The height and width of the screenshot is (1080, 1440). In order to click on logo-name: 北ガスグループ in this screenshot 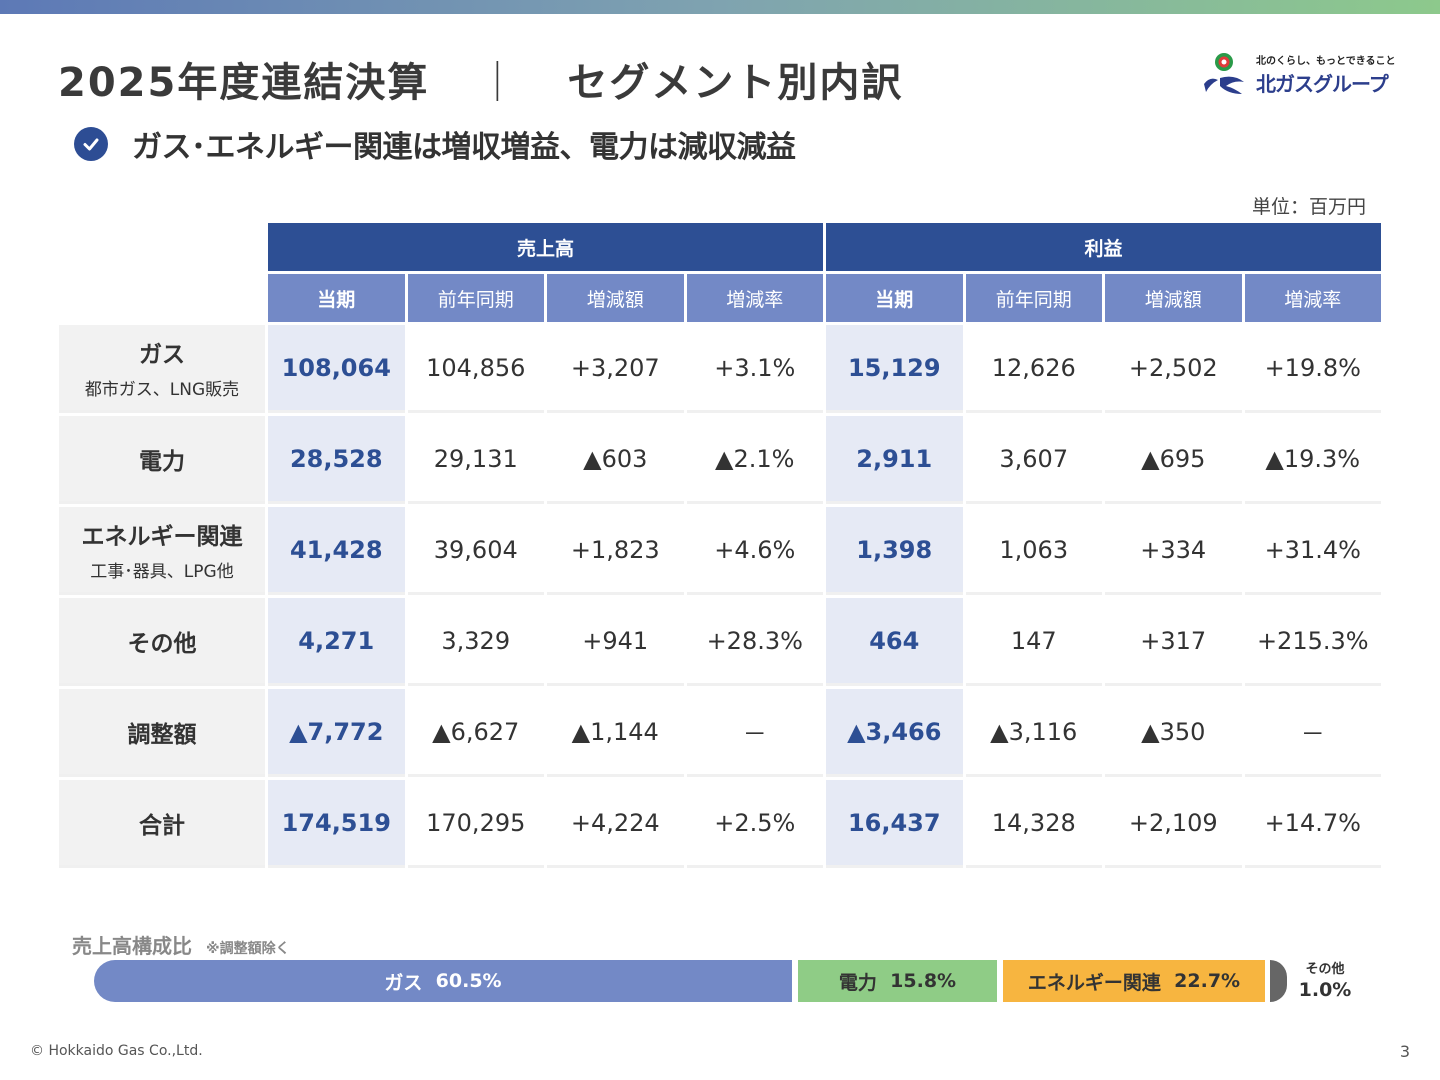, I will do `click(1322, 84)`.